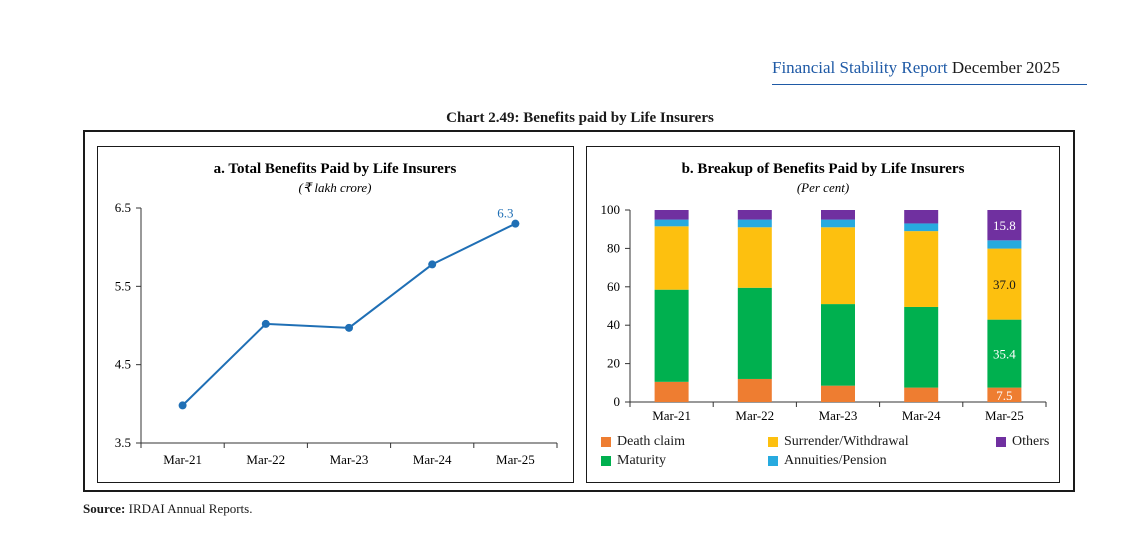 This screenshot has height=547, width=1144. Describe the element at coordinates (823, 187) in the screenshot. I see `chart-b-subtitle: (Per cent)` at that location.